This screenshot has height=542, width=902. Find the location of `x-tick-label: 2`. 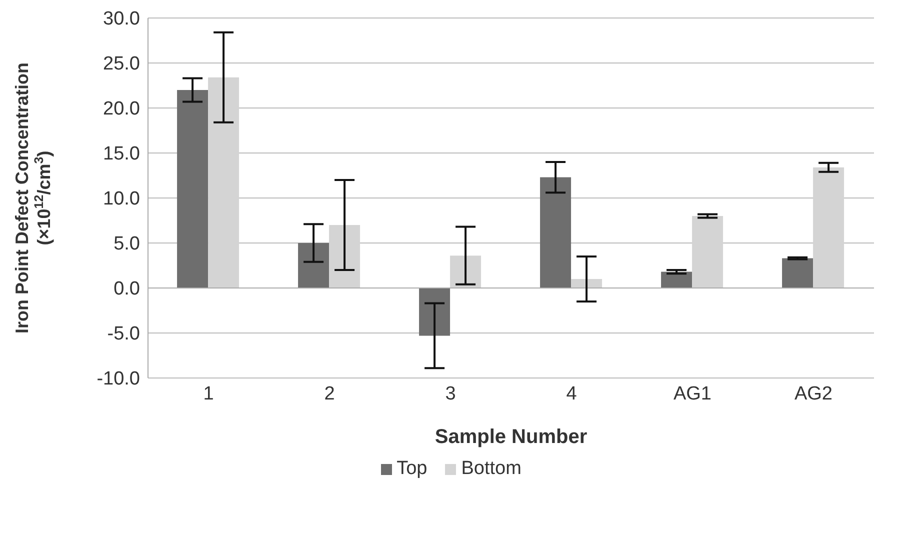

x-tick-label: 2 is located at coordinates (329, 393).